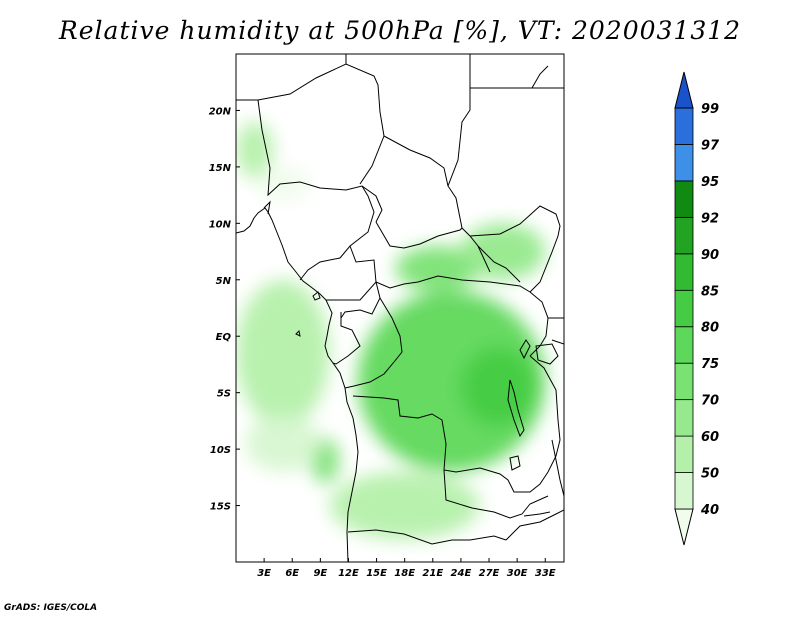 The height and width of the screenshot is (618, 800). What do you see at coordinates (710, 401) in the screenshot?
I see `colorbar-label: 70` at bounding box center [710, 401].